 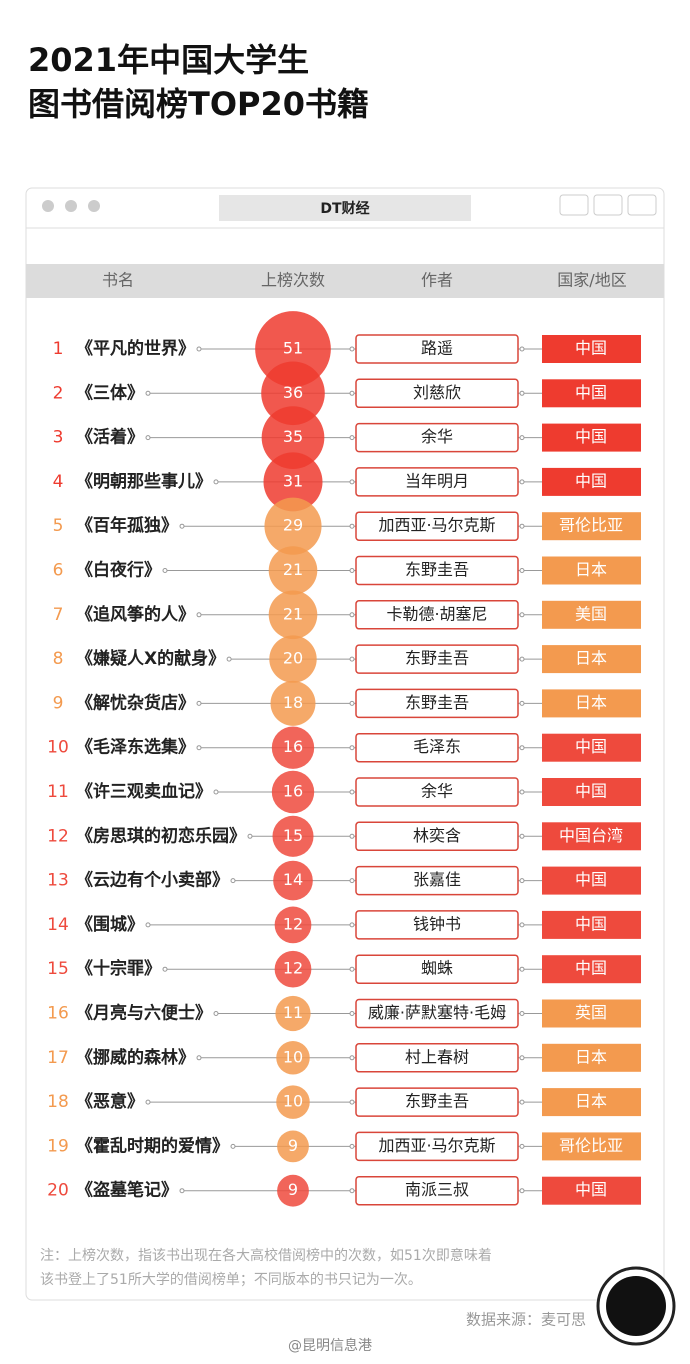 What do you see at coordinates (58, 836) in the screenshot?
I see `rank: 12` at bounding box center [58, 836].